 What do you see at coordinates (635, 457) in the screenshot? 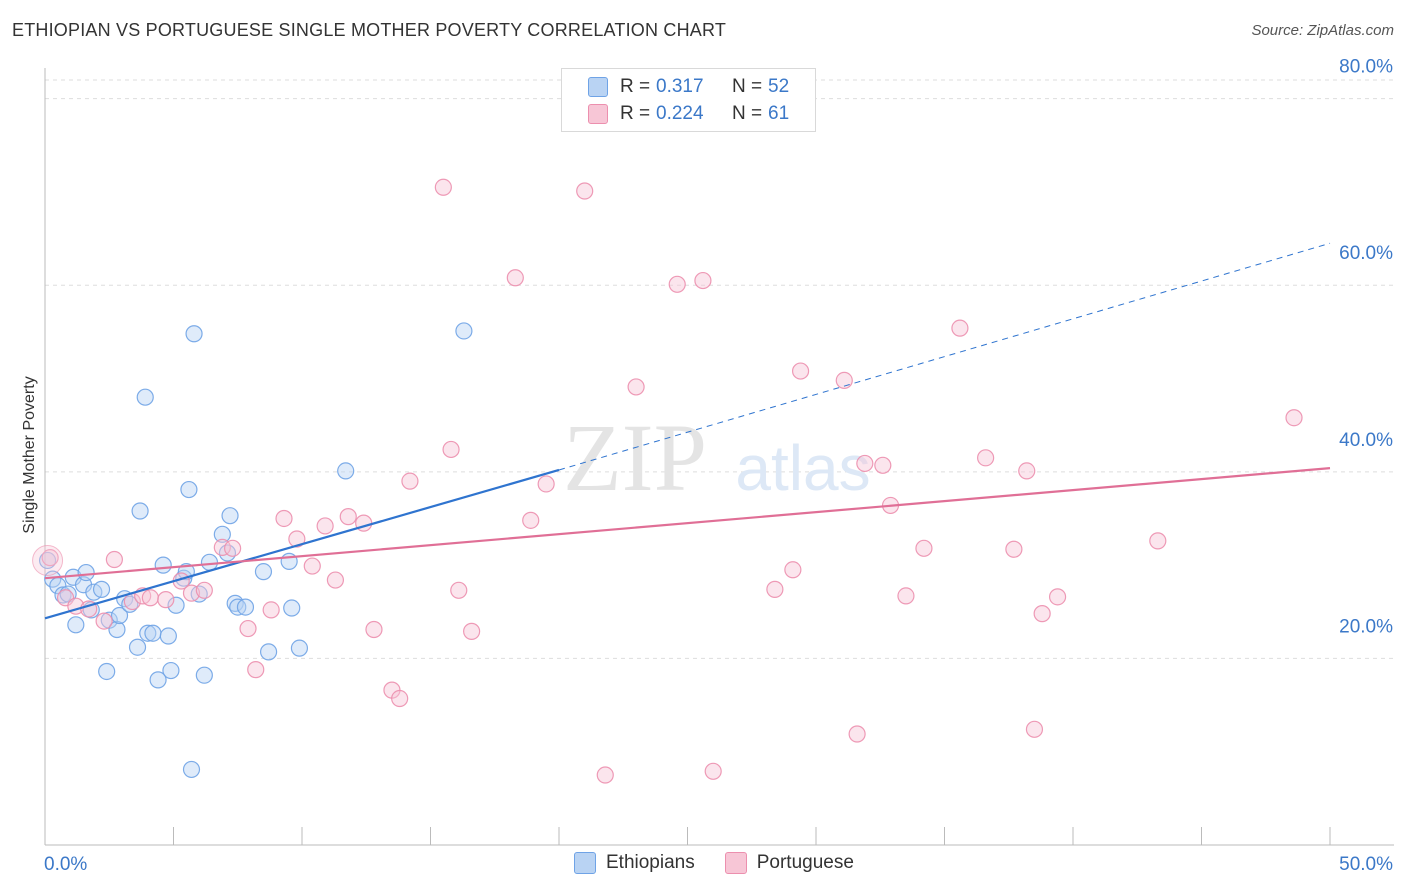
I see `watermark-zip: ZIP` at bounding box center [635, 457].